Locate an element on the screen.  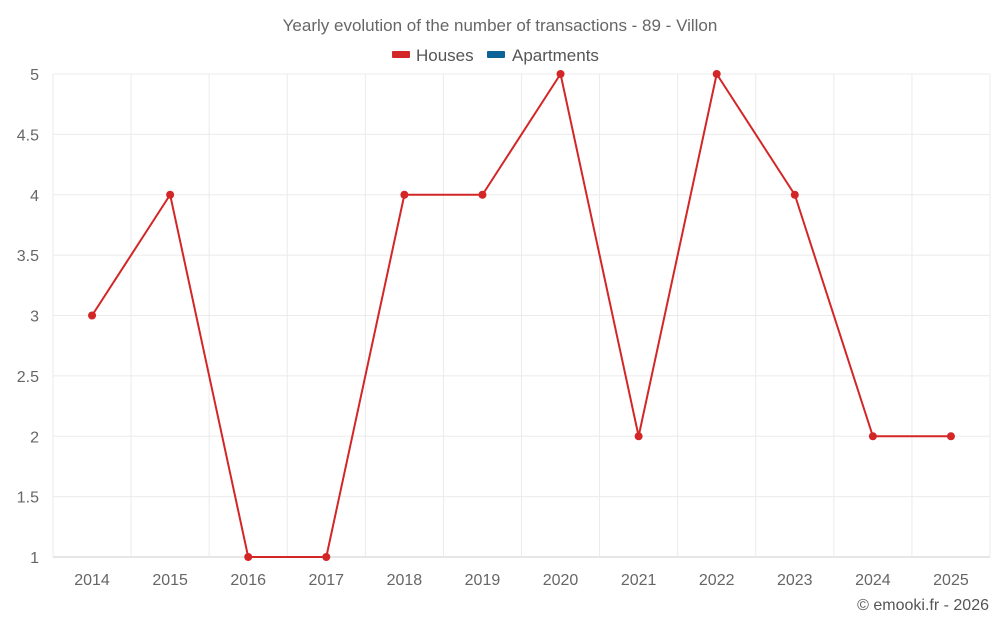
legend-label-houses: Houses is located at coordinates (445, 55).